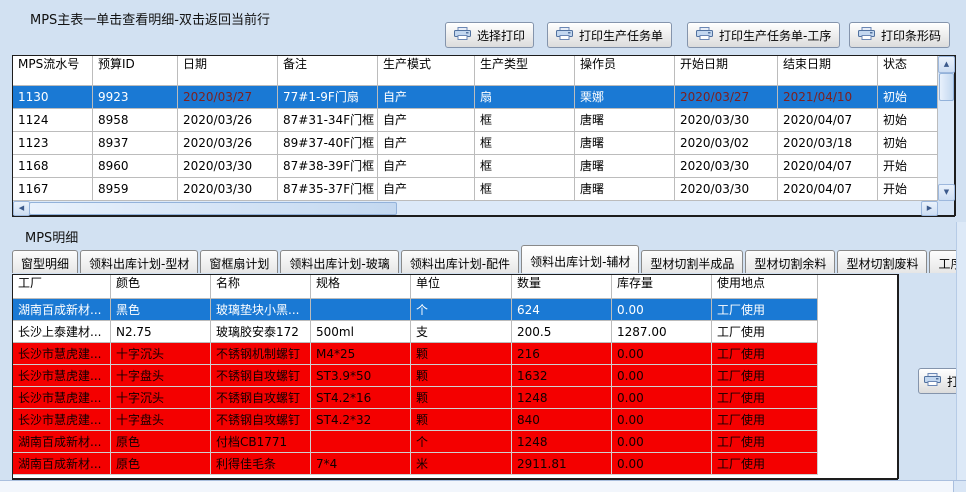 This screenshot has width=966, height=492. Describe the element at coordinates (328, 189) in the screenshot. I see `table-cell: 87#35-37F门框` at that location.